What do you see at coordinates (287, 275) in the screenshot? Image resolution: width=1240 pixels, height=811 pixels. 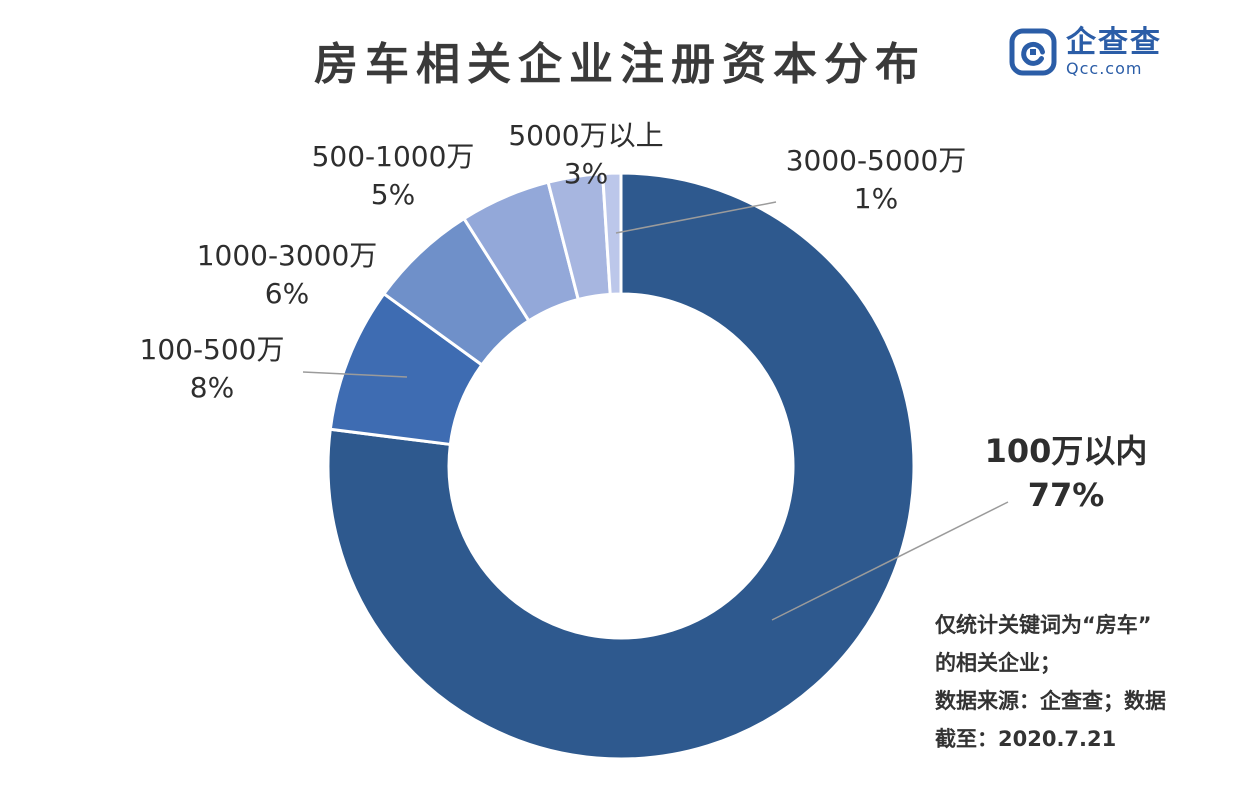 I see `label-1000-3000w: 1000-3000万 6%` at bounding box center [287, 275].